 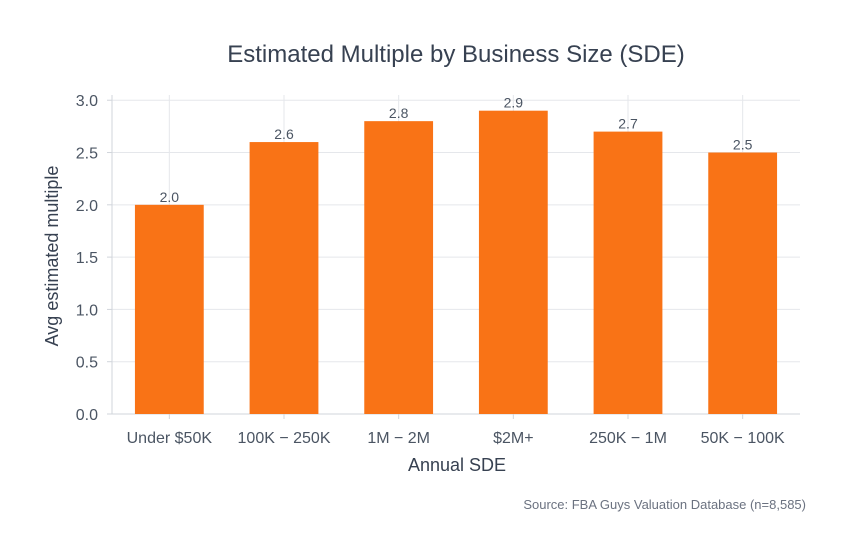 What do you see at coordinates (170, 197) in the screenshot?
I see `bar-value-label: 2.0` at bounding box center [170, 197].